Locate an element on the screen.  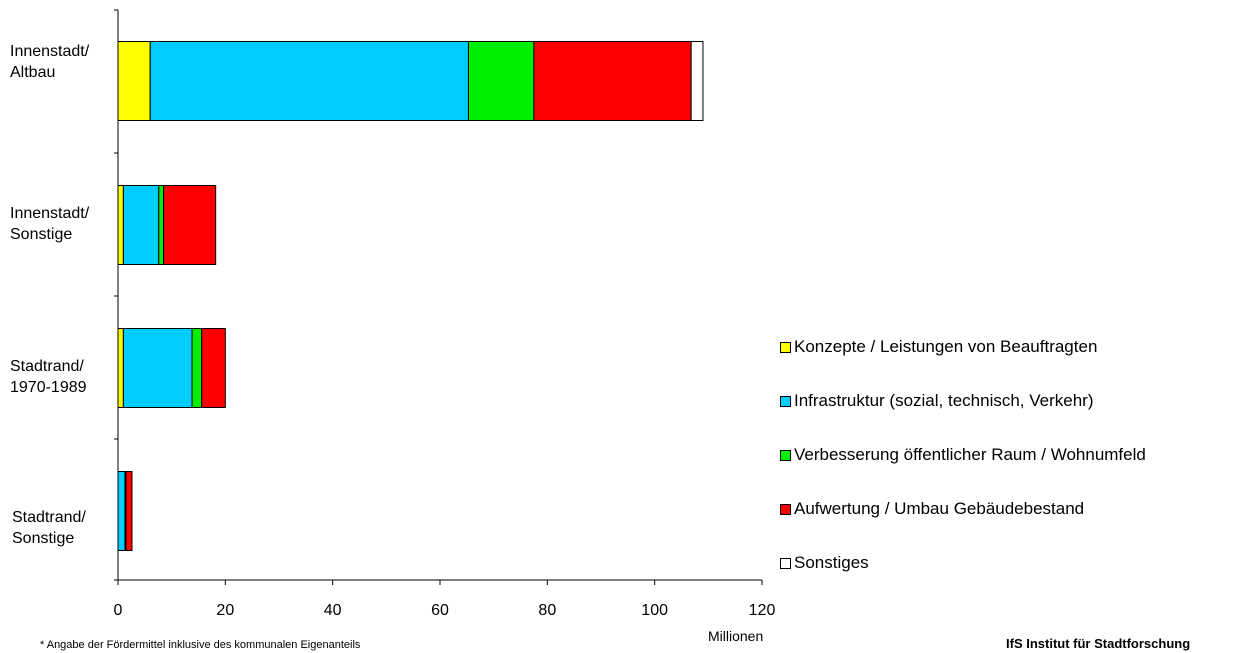
legend-item: Sonstiges is located at coordinates (963, 563).